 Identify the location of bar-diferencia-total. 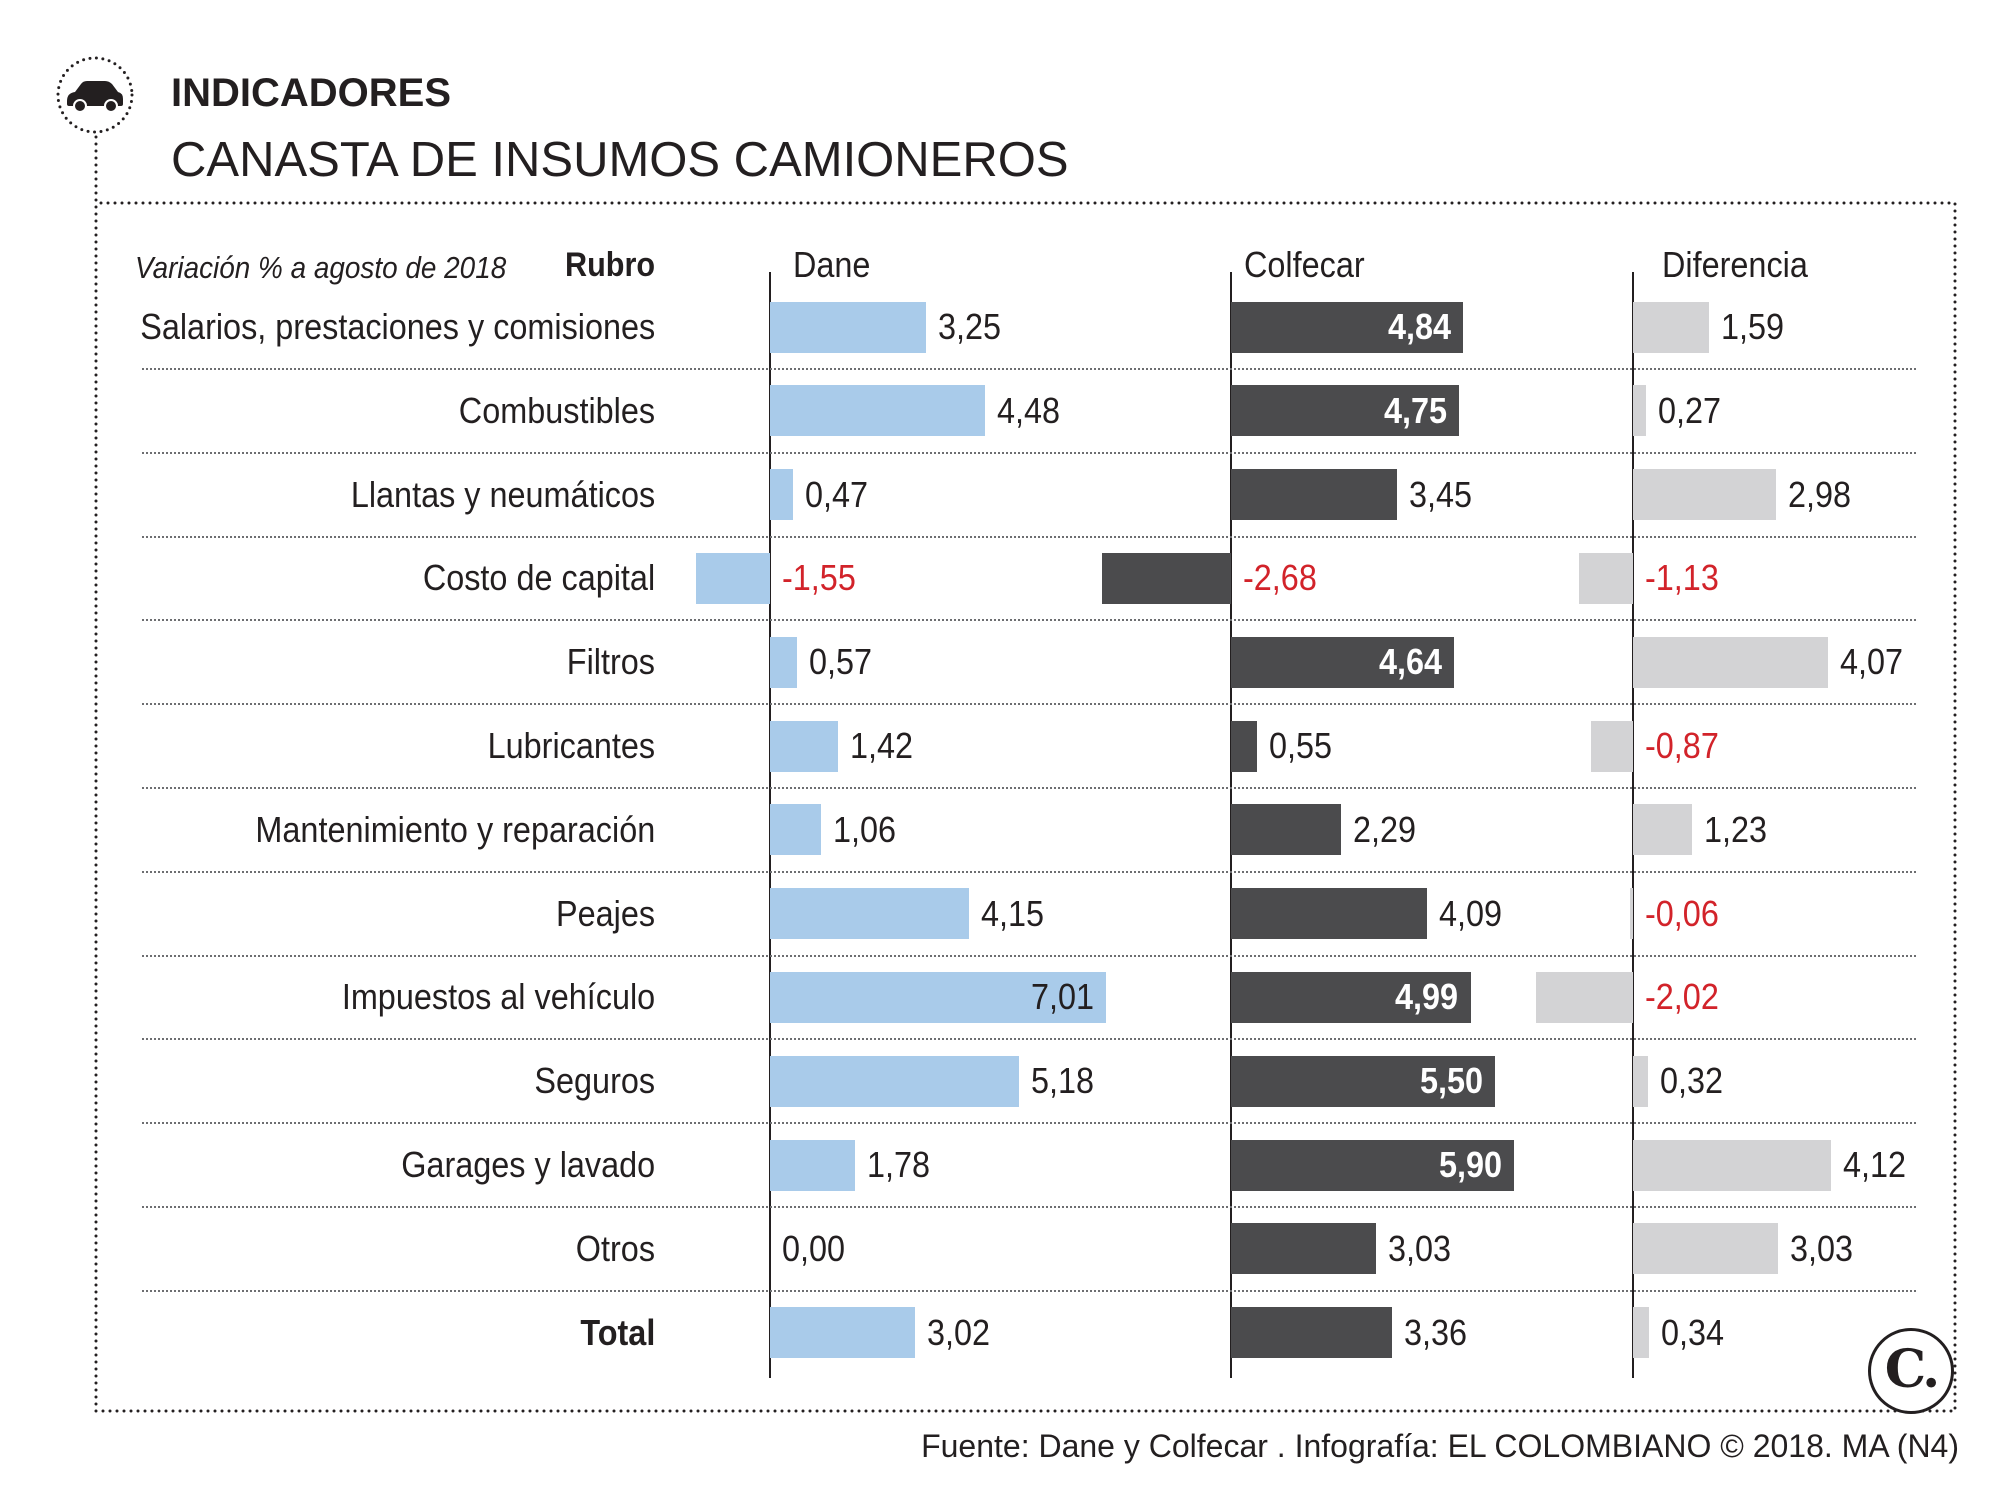
(1641, 1333).